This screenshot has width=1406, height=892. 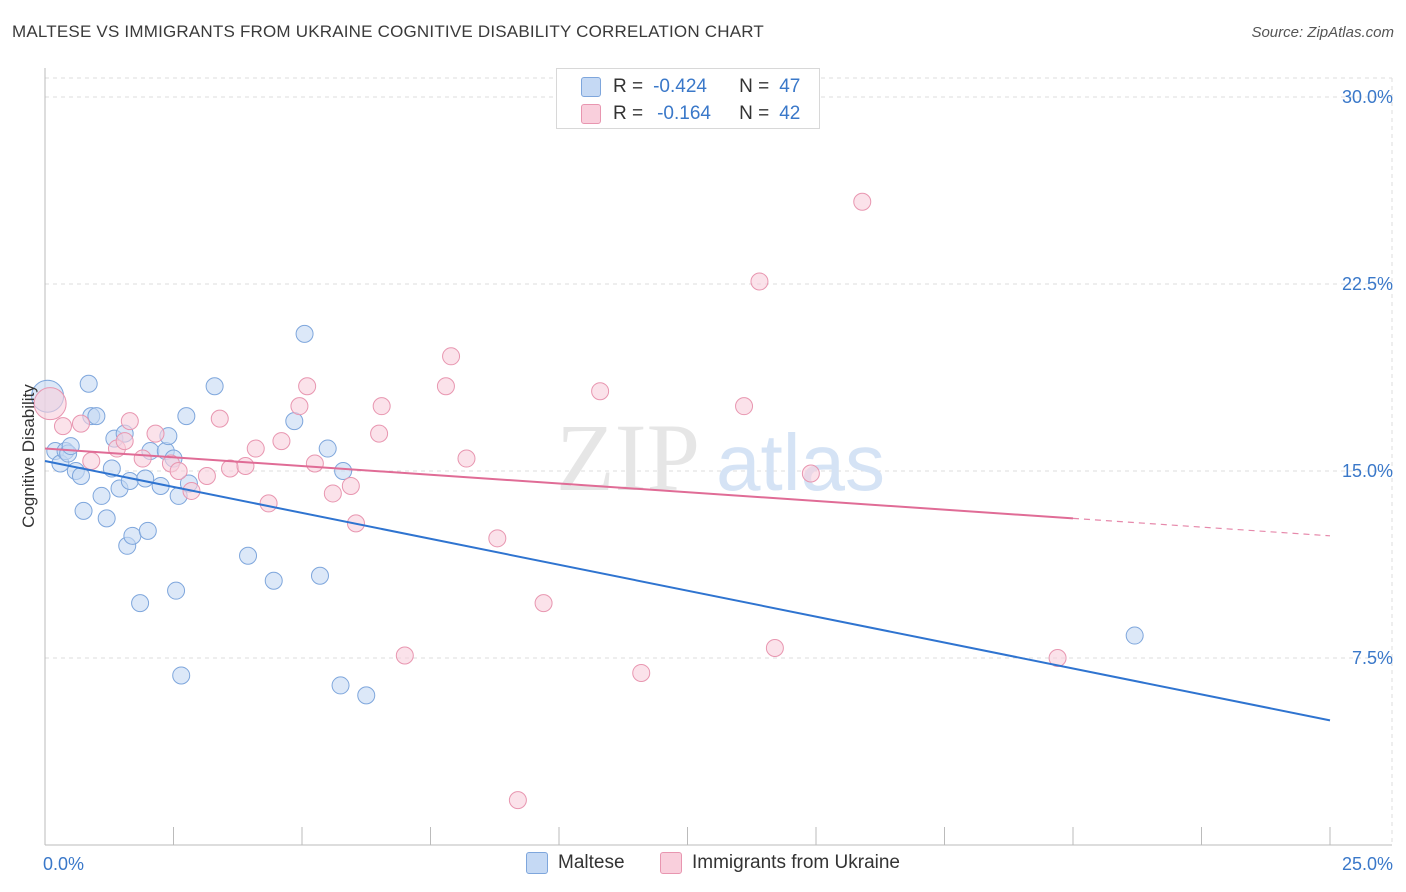 What do you see at coordinates (537, 863) in the screenshot?
I see `maltese-legend-swatch` at bounding box center [537, 863].